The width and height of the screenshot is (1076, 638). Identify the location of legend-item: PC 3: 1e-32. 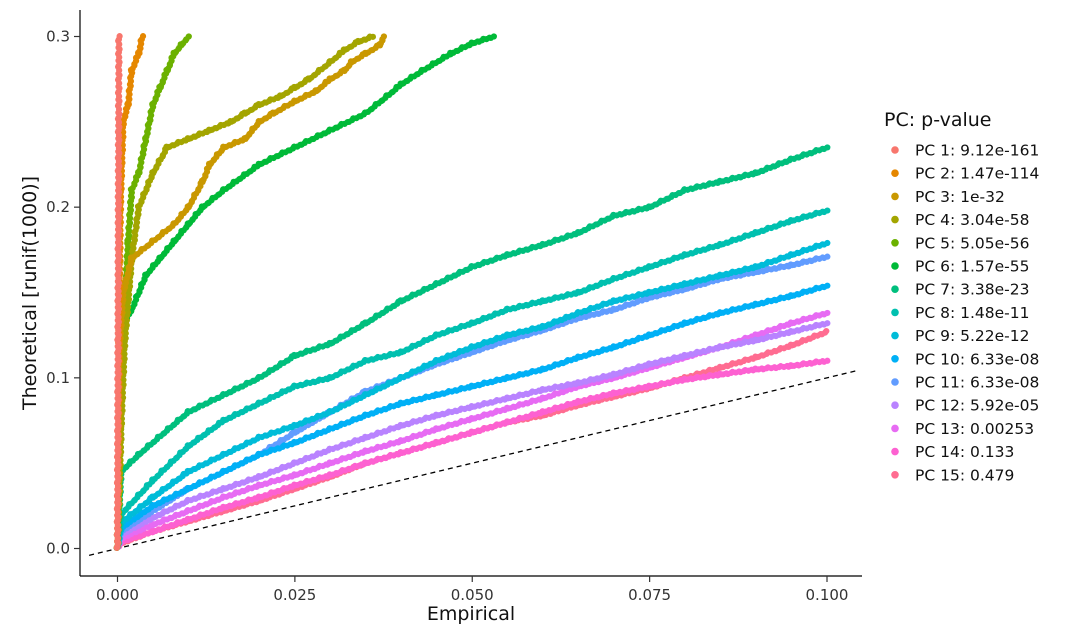
(948, 197).